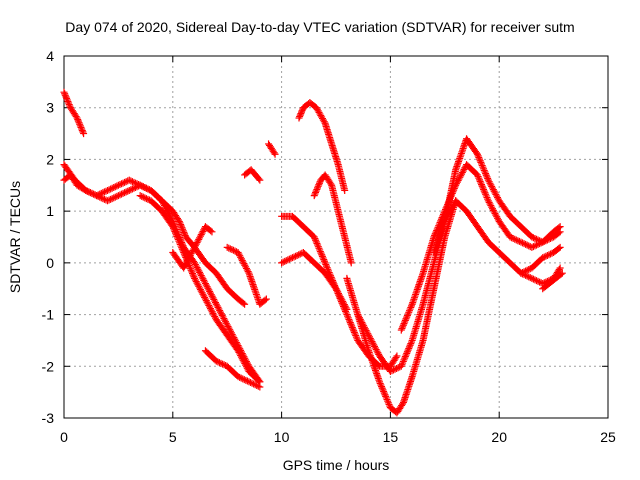  What do you see at coordinates (282, 437) in the screenshot?
I see `x-tick-label: 10` at bounding box center [282, 437].